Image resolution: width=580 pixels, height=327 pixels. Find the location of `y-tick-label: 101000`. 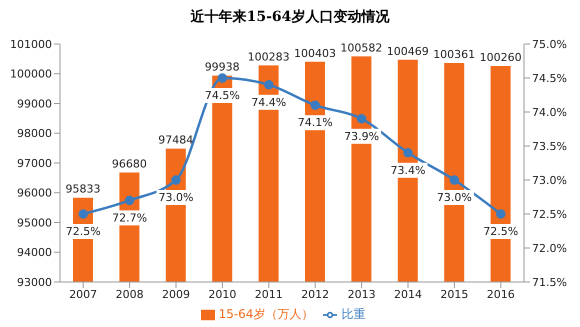

y-tick-label: 101000 is located at coordinates (31, 44).